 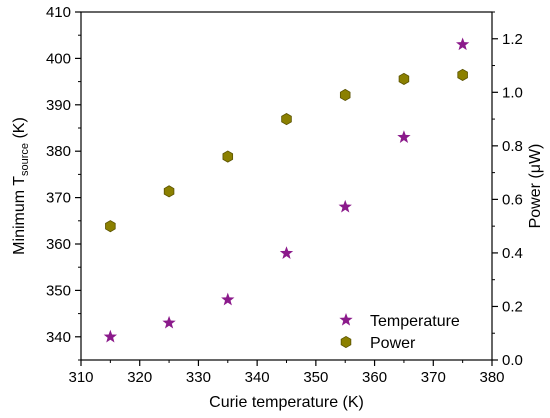 What do you see at coordinates (58, 12) in the screenshot?
I see `y-left-tick-label: 410` at bounding box center [58, 12].